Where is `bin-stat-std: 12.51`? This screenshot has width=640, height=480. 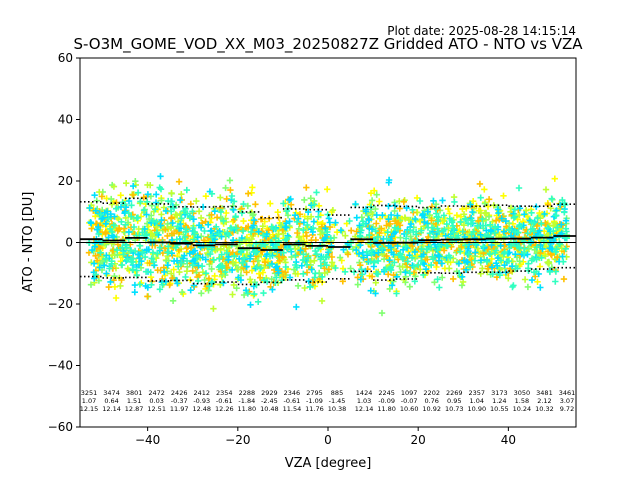
bin-stat-std: 12.51 is located at coordinates (156, 409).